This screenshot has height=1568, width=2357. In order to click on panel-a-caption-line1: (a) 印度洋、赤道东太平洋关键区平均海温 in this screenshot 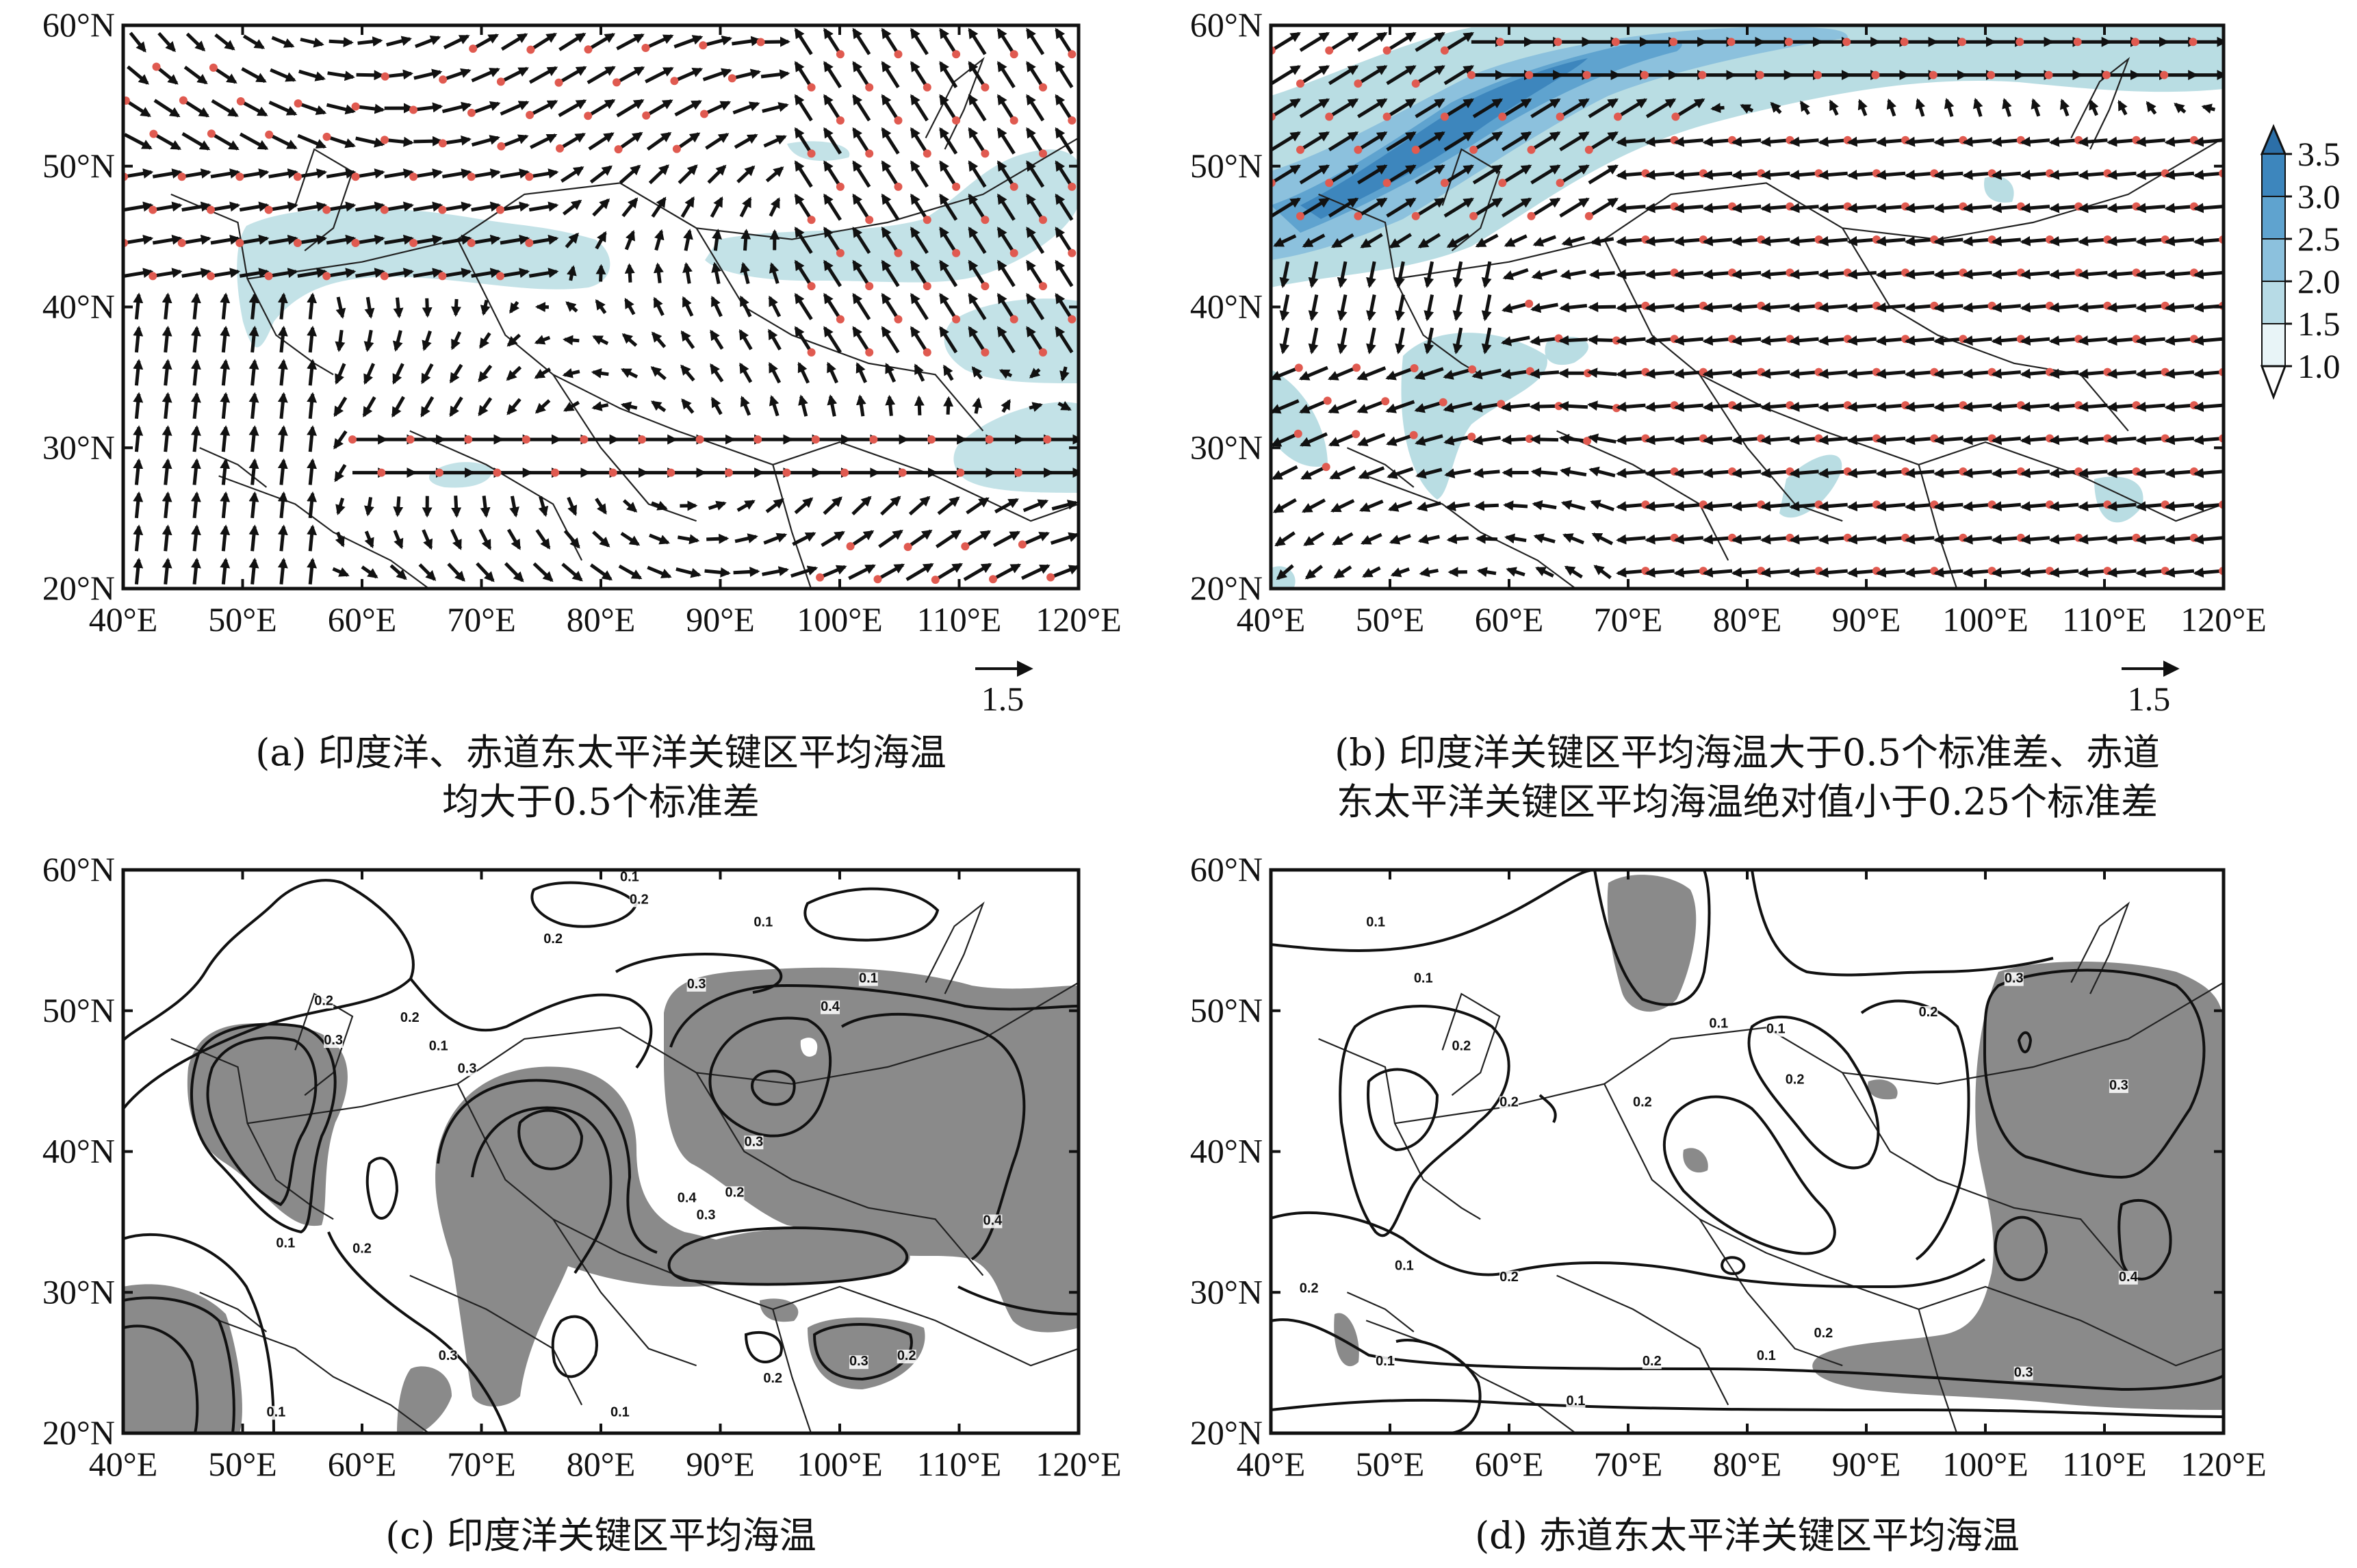, I will do `click(600, 752)`.